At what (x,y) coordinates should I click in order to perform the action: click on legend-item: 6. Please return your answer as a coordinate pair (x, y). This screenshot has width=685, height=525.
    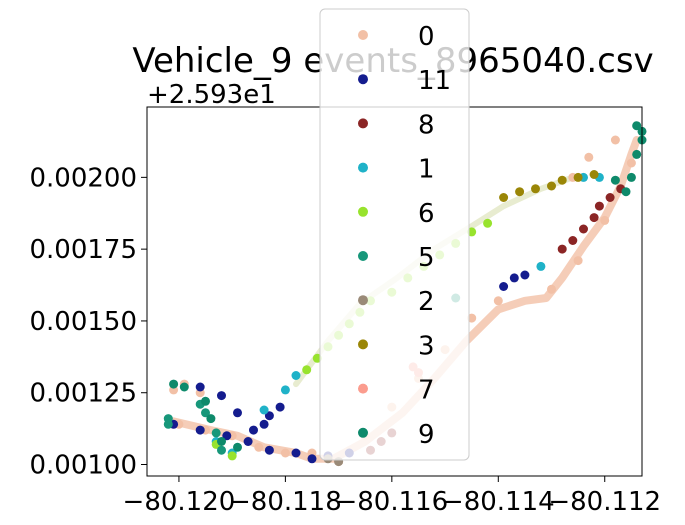
    Looking at the image, I should click on (396, 214).